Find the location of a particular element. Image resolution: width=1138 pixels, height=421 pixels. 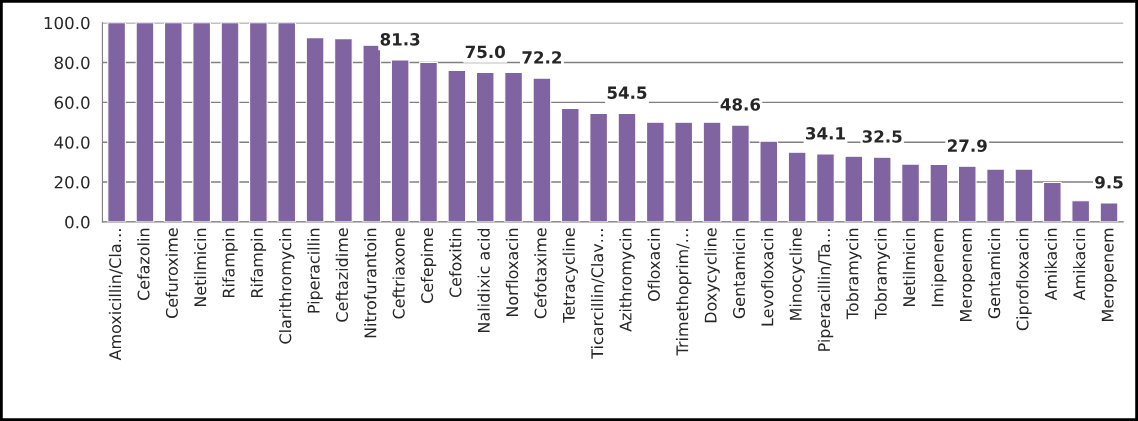

y-tick-label: 80.0 is located at coordinates (72, 63).